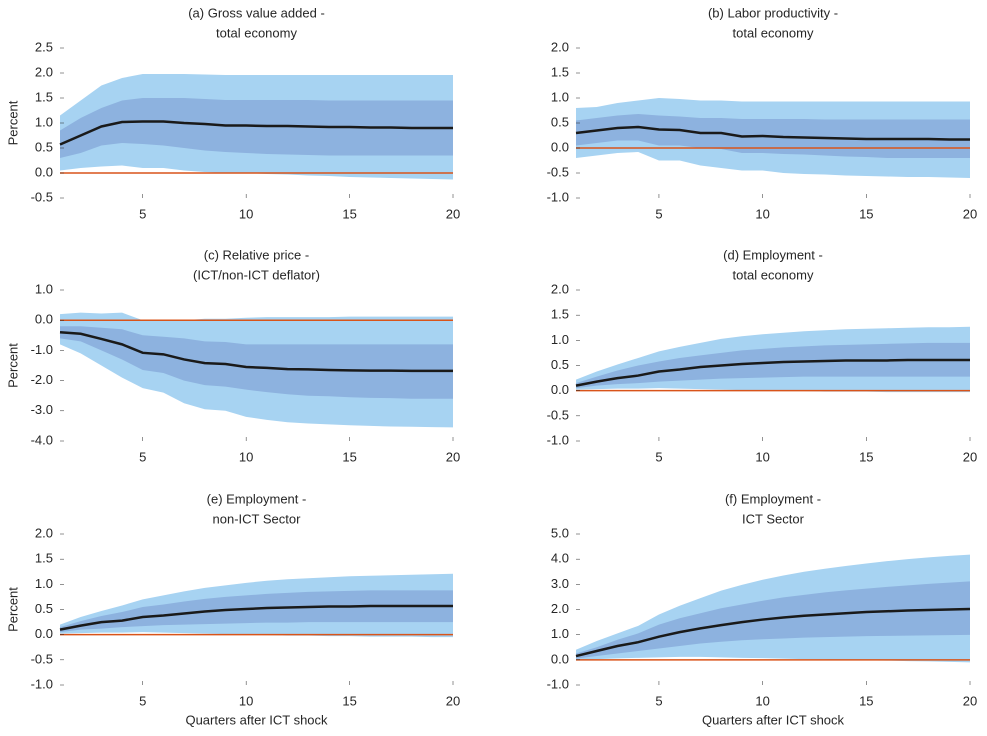 This screenshot has height=736, width=987. Describe the element at coordinates (256, 254) in the screenshot. I see `panel-title: (c) Relative price -` at that location.